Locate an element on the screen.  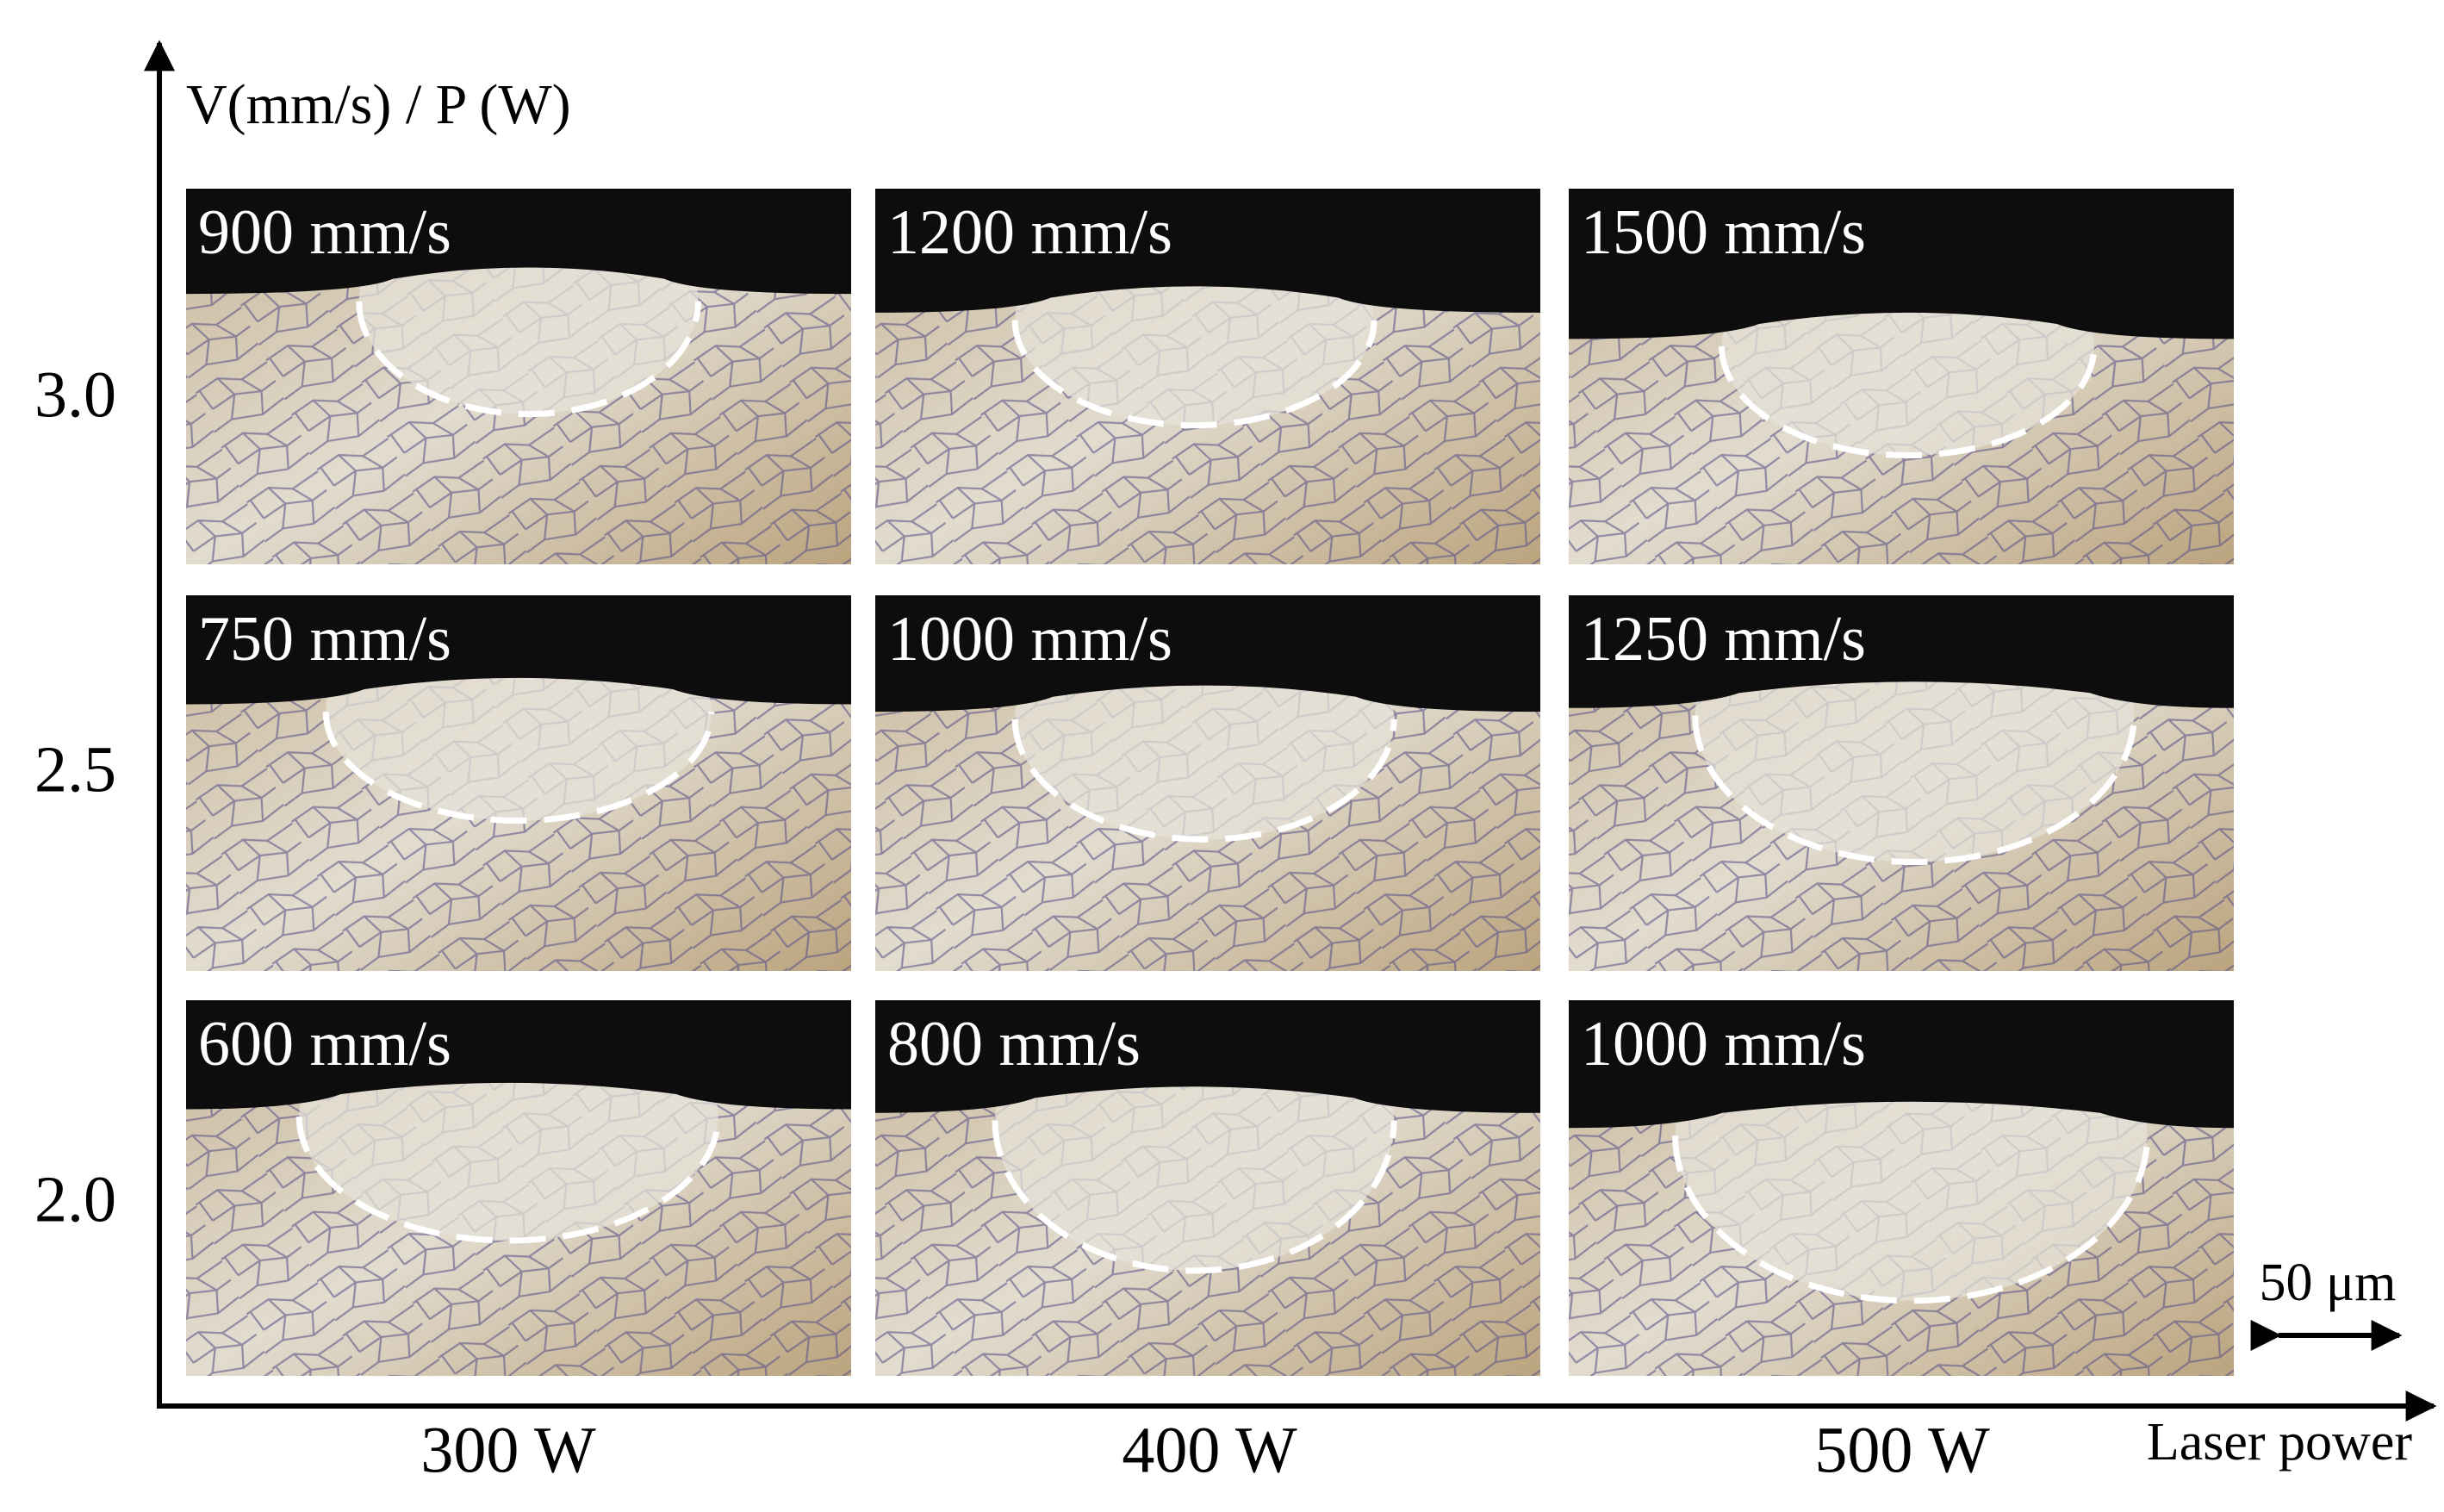
y-axis-label: V(mm/s) / P (W) is located at coordinates (378, 105).